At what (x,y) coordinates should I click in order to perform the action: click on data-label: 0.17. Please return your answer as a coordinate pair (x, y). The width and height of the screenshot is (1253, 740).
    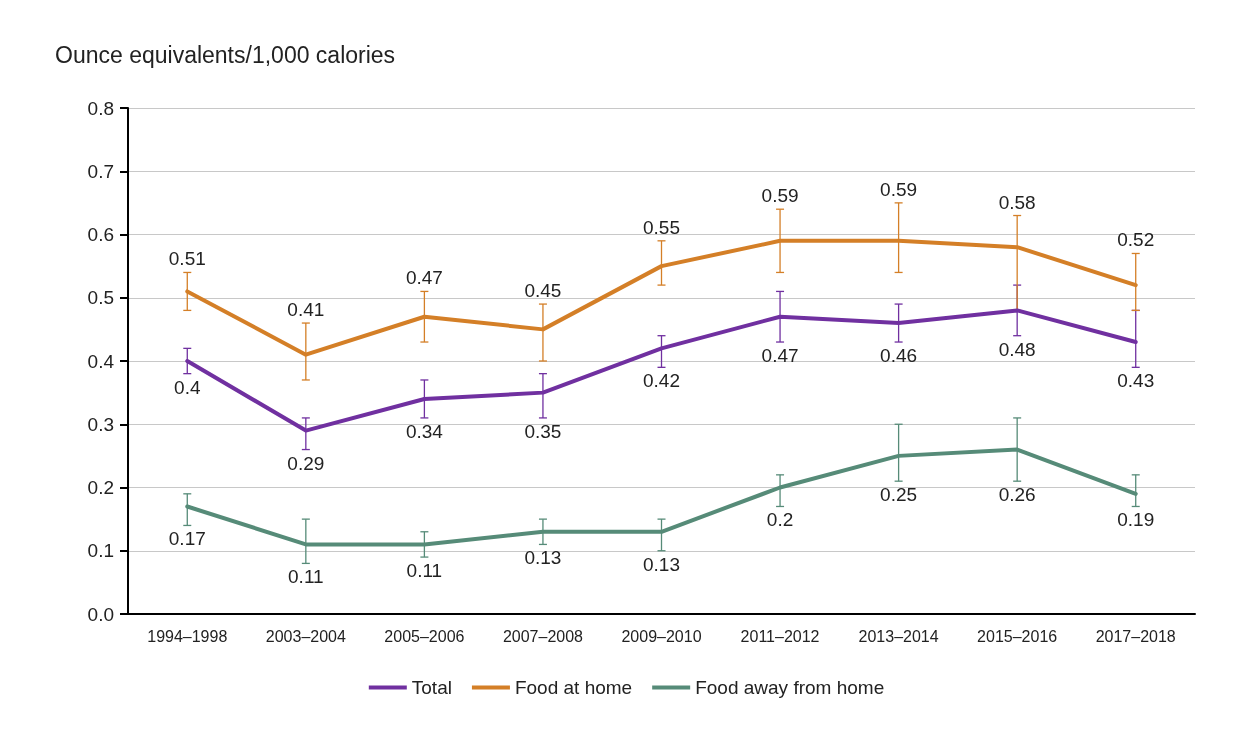
    Looking at the image, I should click on (187, 539).